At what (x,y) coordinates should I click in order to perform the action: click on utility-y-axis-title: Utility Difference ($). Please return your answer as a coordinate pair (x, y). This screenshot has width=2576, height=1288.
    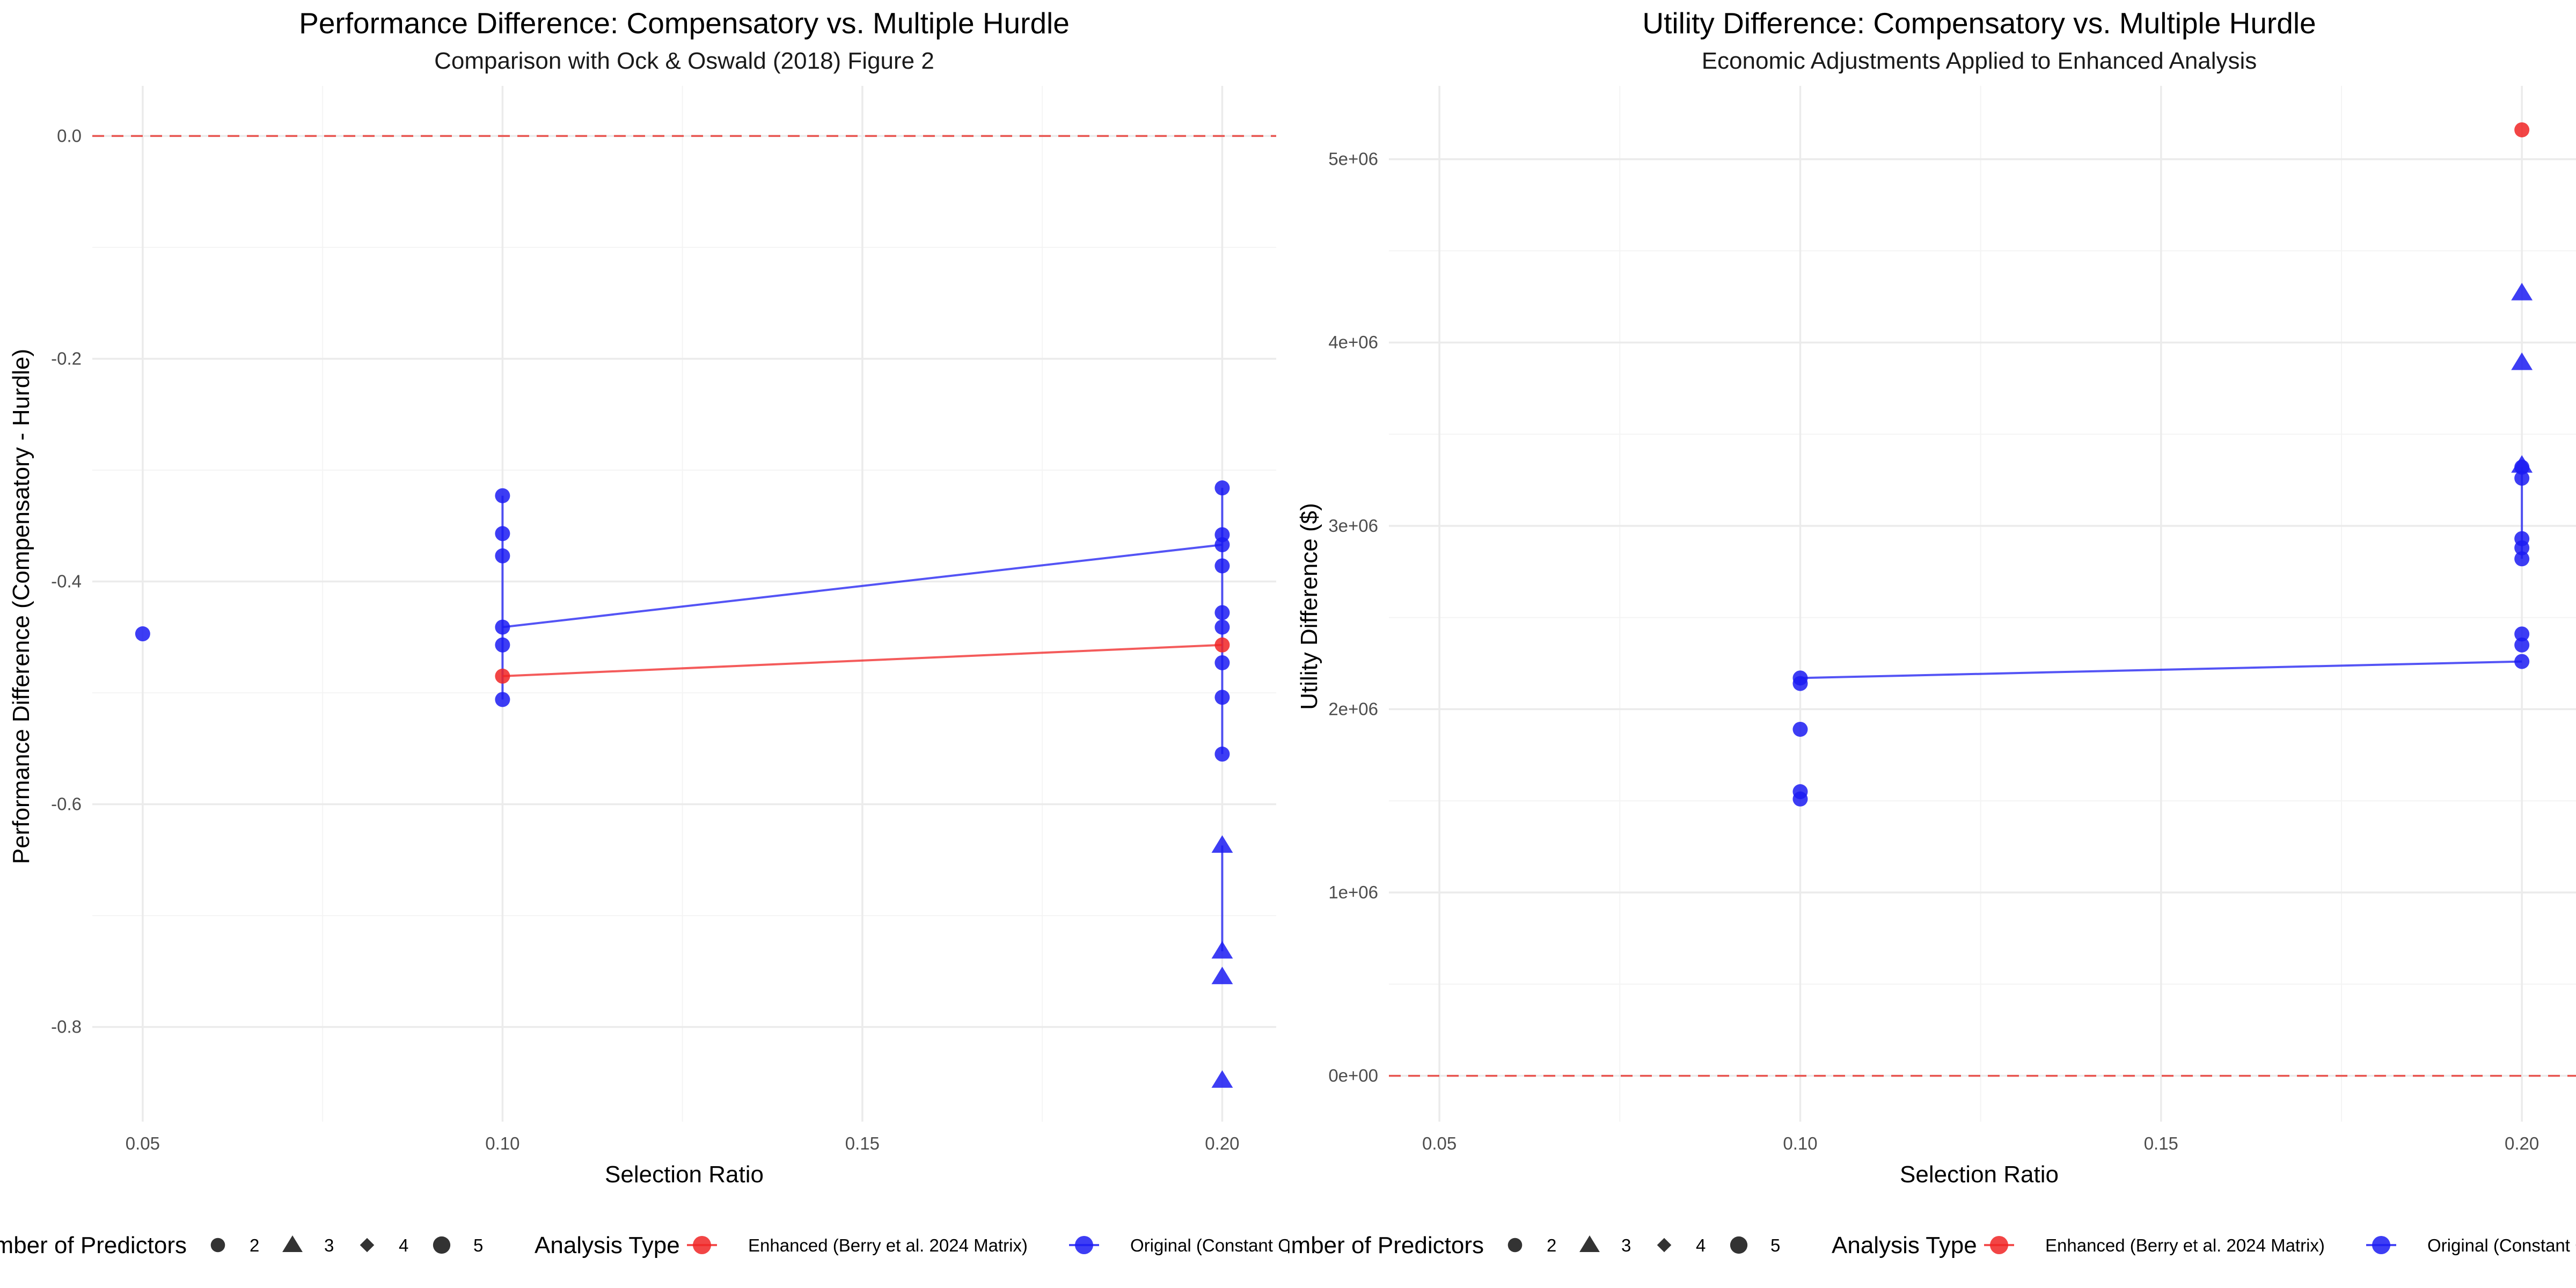
    Looking at the image, I should click on (1309, 606).